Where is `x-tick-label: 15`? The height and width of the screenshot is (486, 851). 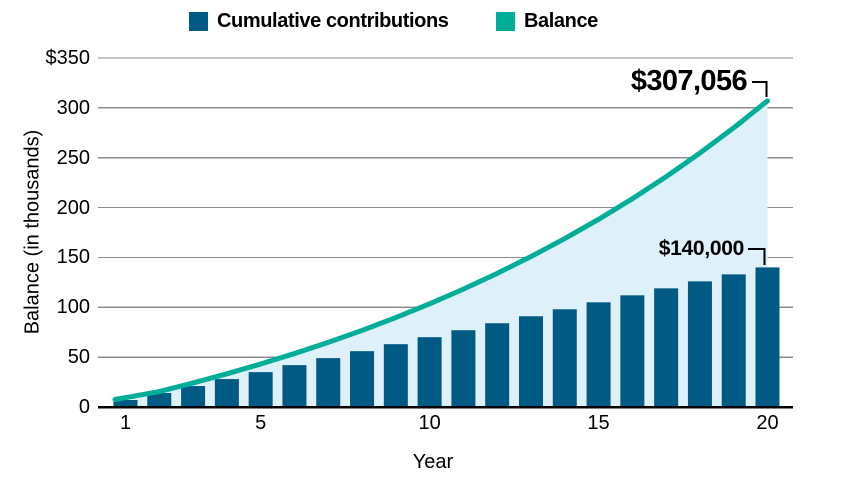 x-tick-label: 15 is located at coordinates (598, 423).